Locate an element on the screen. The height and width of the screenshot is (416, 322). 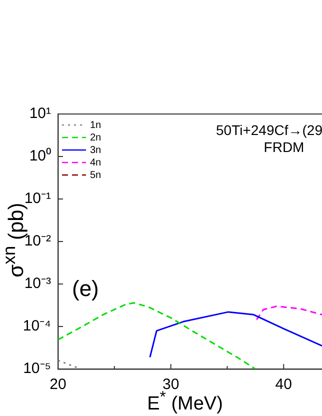
x-tick-label: 40 is located at coordinates (283, 385).